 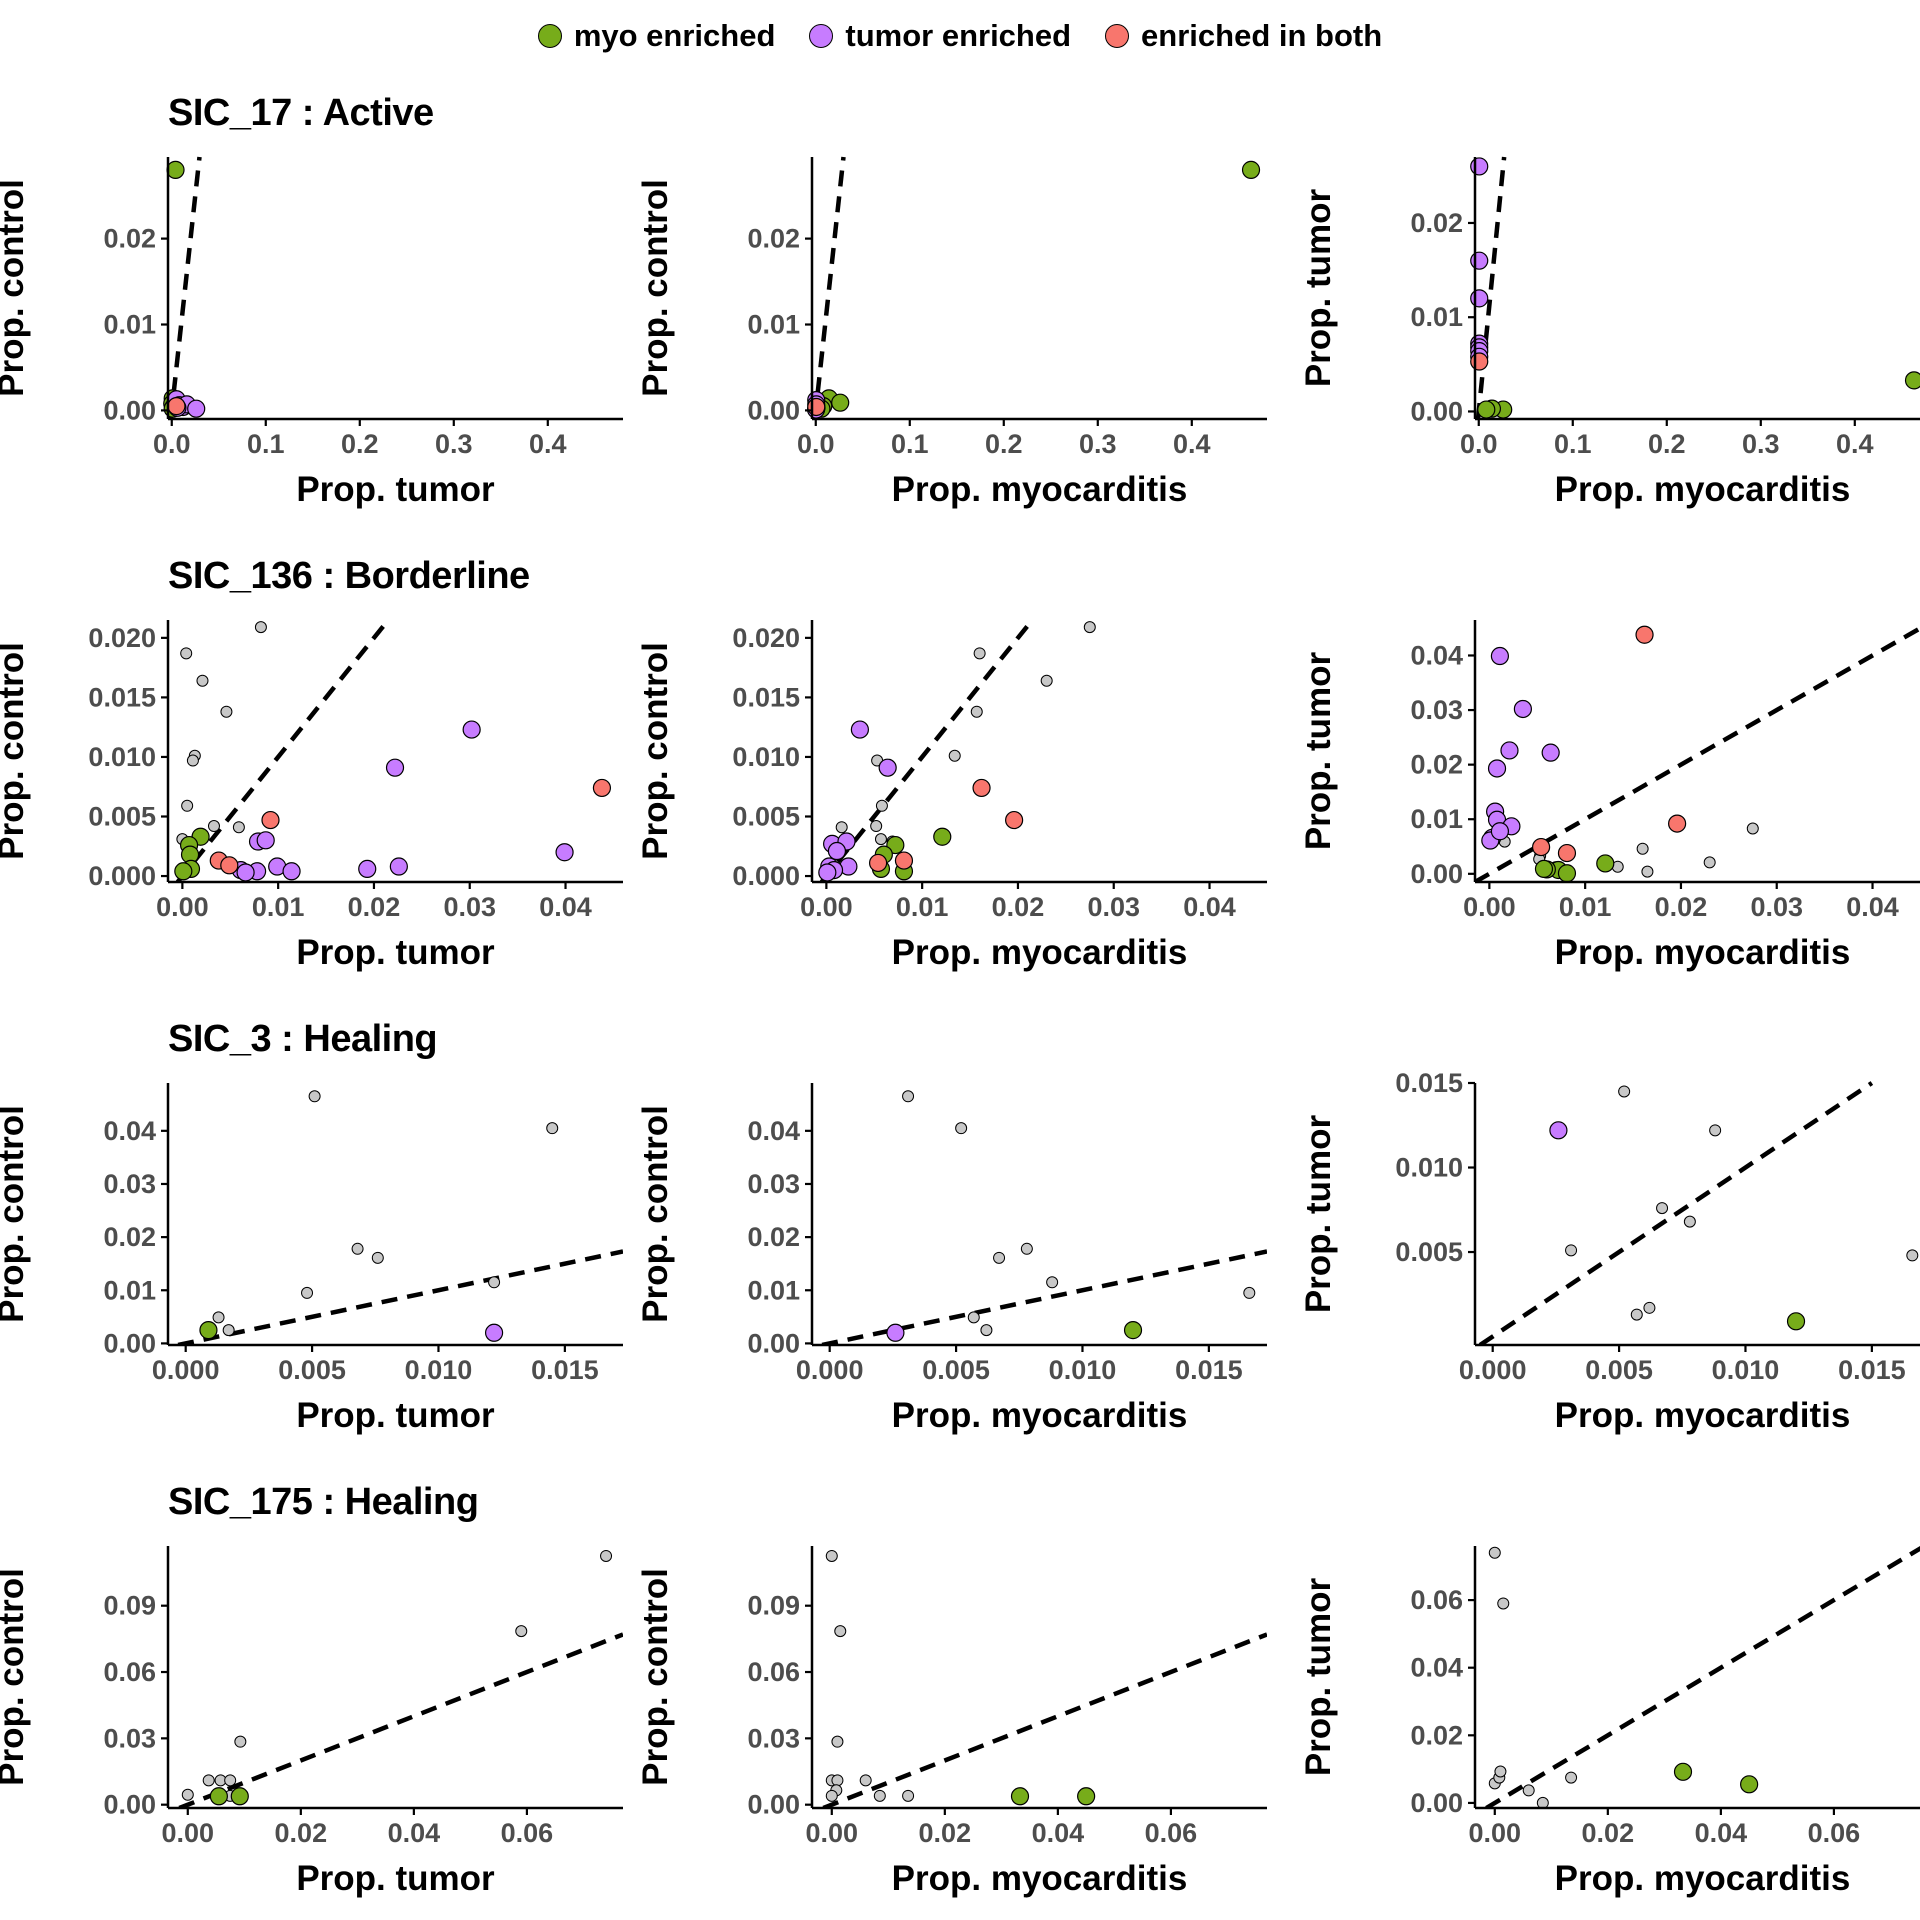 What do you see at coordinates (766, 638) in the screenshot?
I see `y-tick-label: 0.020` at bounding box center [766, 638].